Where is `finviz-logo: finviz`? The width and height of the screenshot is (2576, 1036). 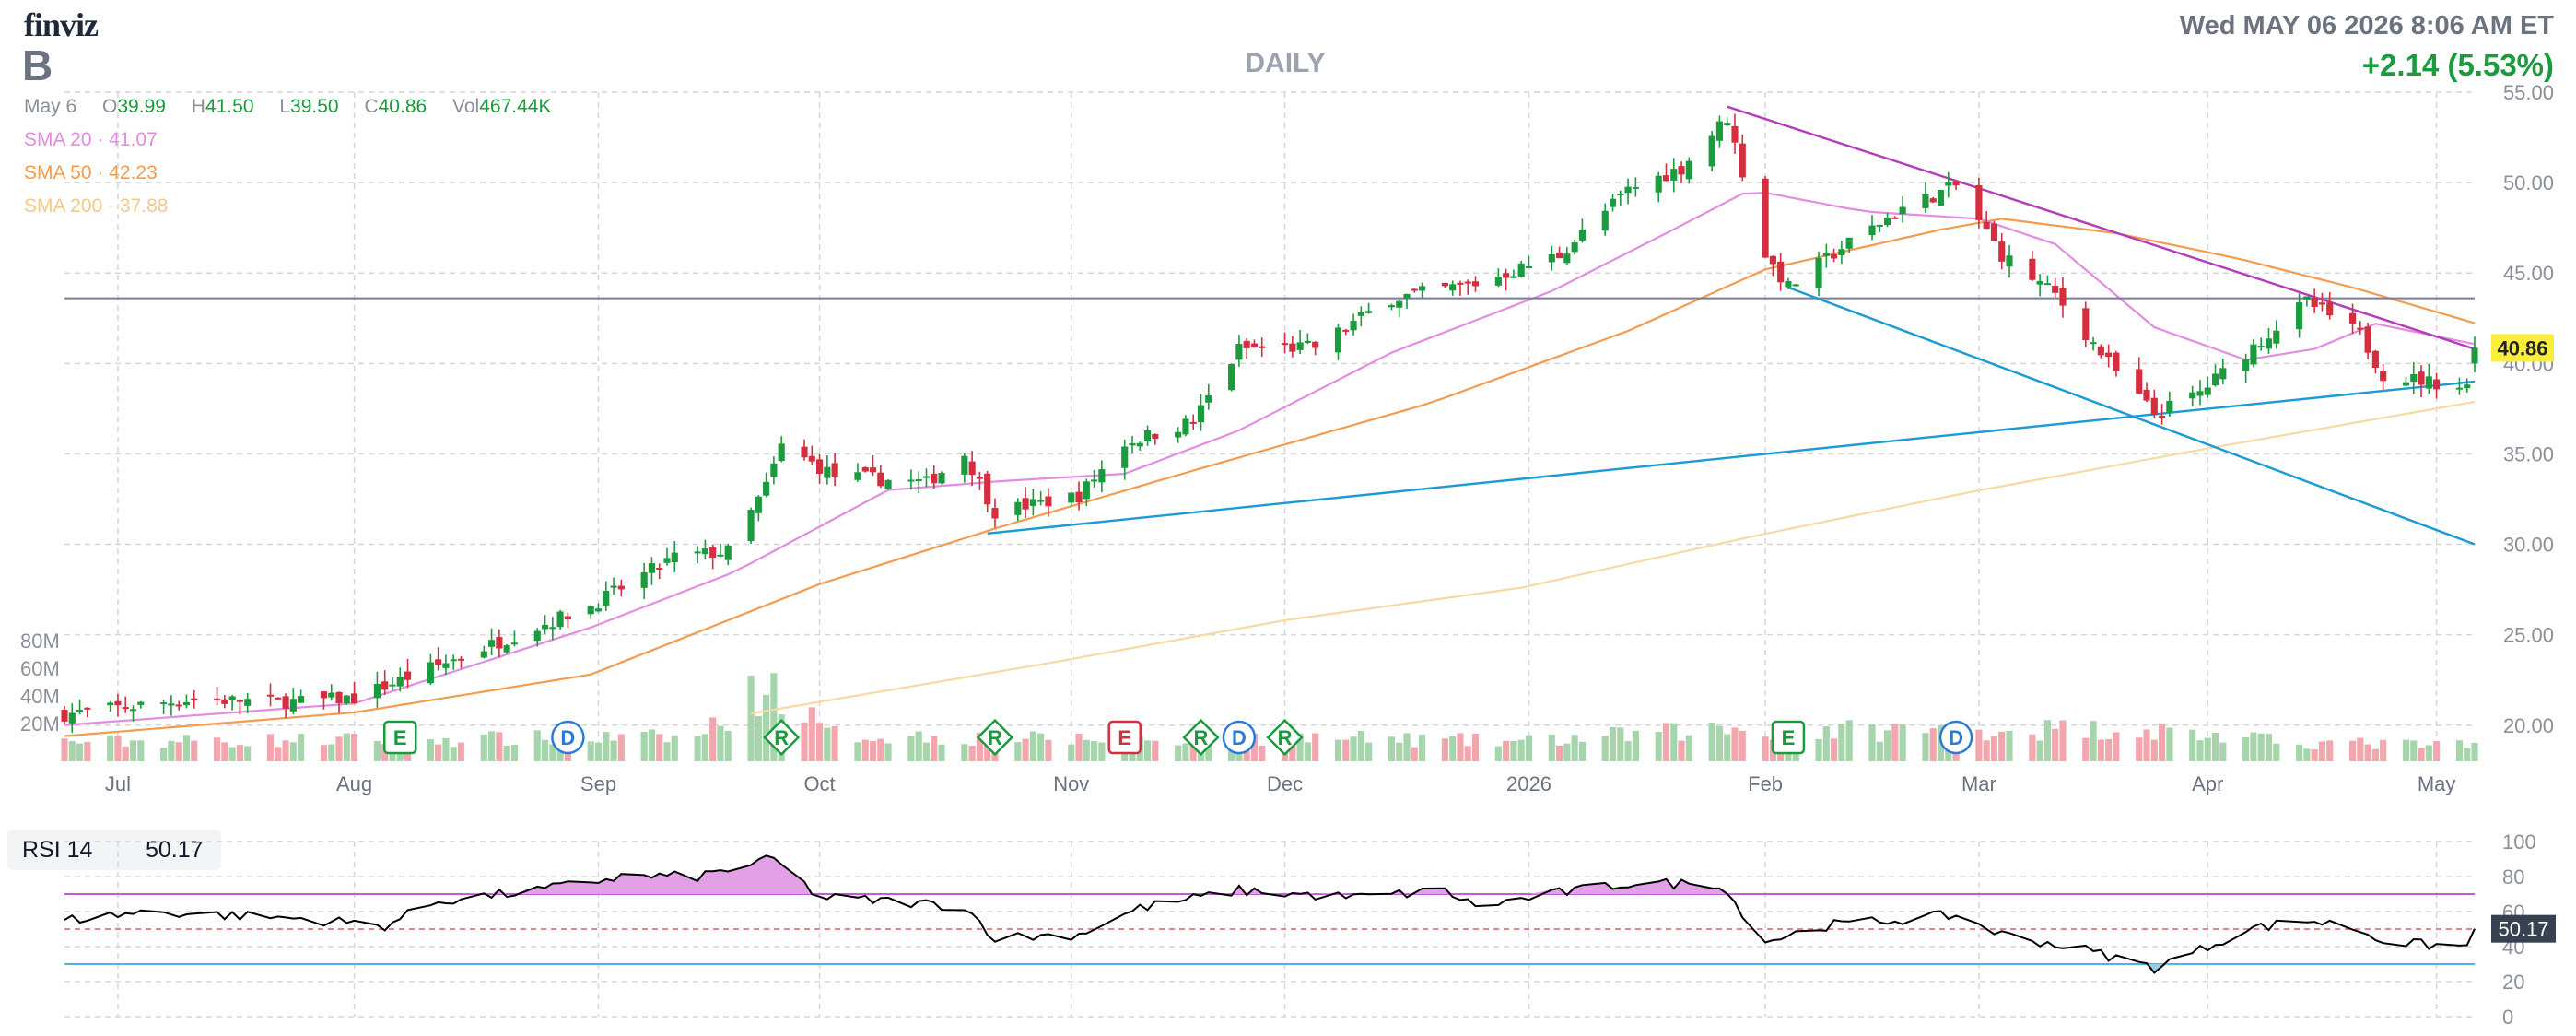 finviz-logo: finviz is located at coordinates (61, 24).